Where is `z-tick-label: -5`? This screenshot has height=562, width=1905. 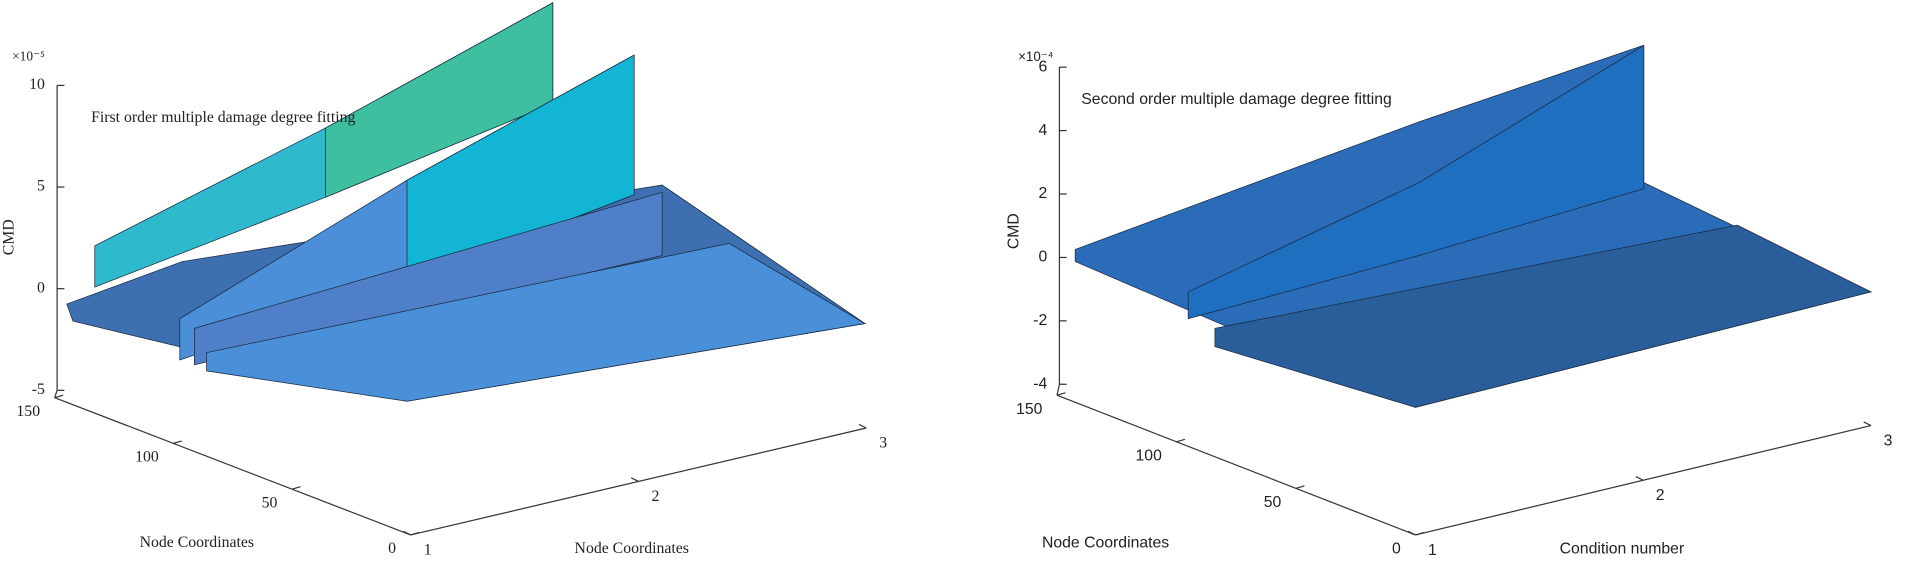
z-tick-label: -5 is located at coordinates (38, 389).